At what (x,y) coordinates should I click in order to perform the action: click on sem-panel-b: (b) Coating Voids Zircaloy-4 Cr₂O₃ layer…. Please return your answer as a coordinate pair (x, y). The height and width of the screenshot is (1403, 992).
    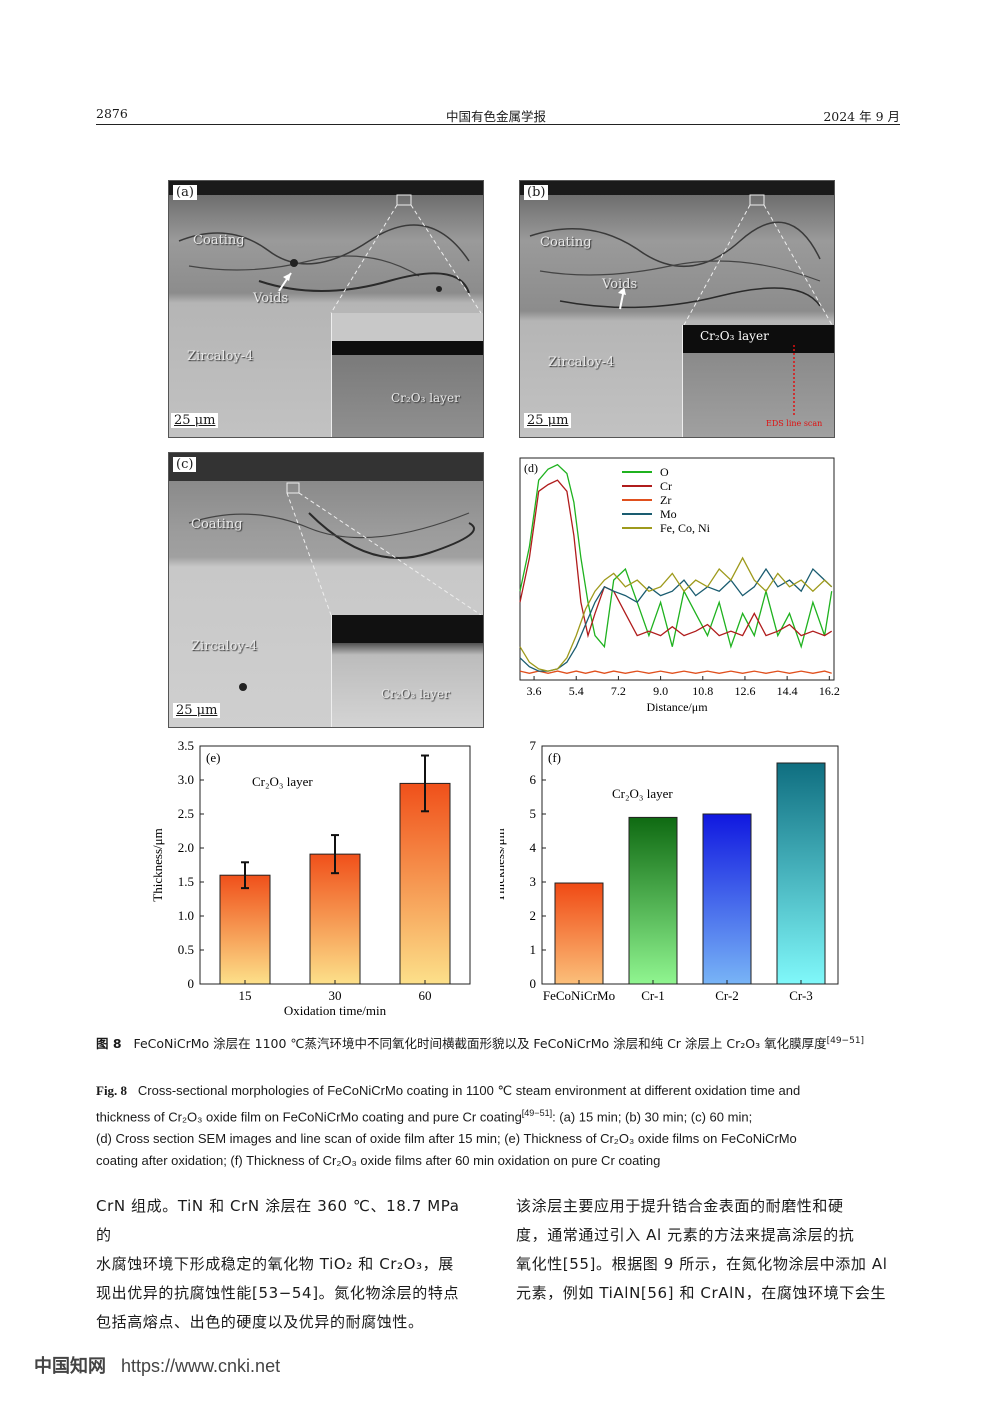
    Looking at the image, I should click on (677, 309).